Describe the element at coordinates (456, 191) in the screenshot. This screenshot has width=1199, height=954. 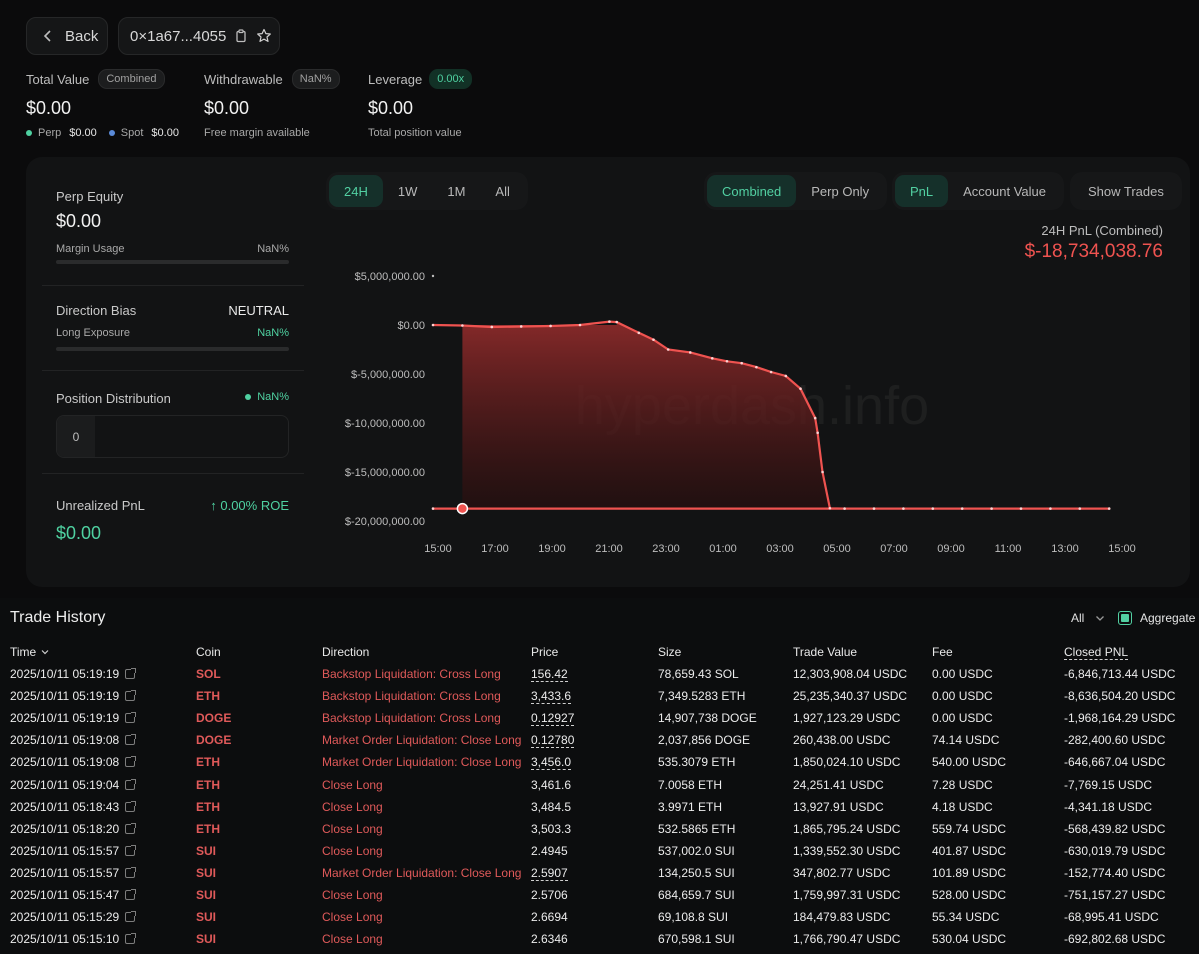
I see `range-1m: 1M` at that location.